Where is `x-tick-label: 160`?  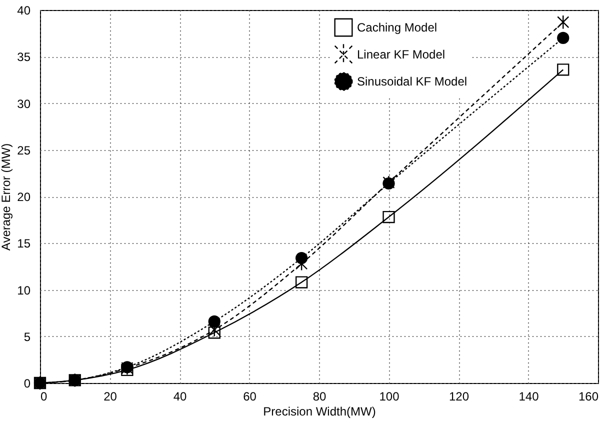
x-tick-label: 160 is located at coordinates (588, 397).